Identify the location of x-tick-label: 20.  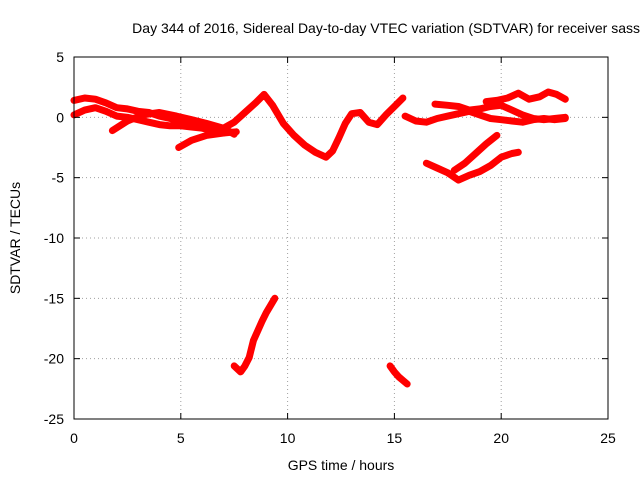
(501, 438).